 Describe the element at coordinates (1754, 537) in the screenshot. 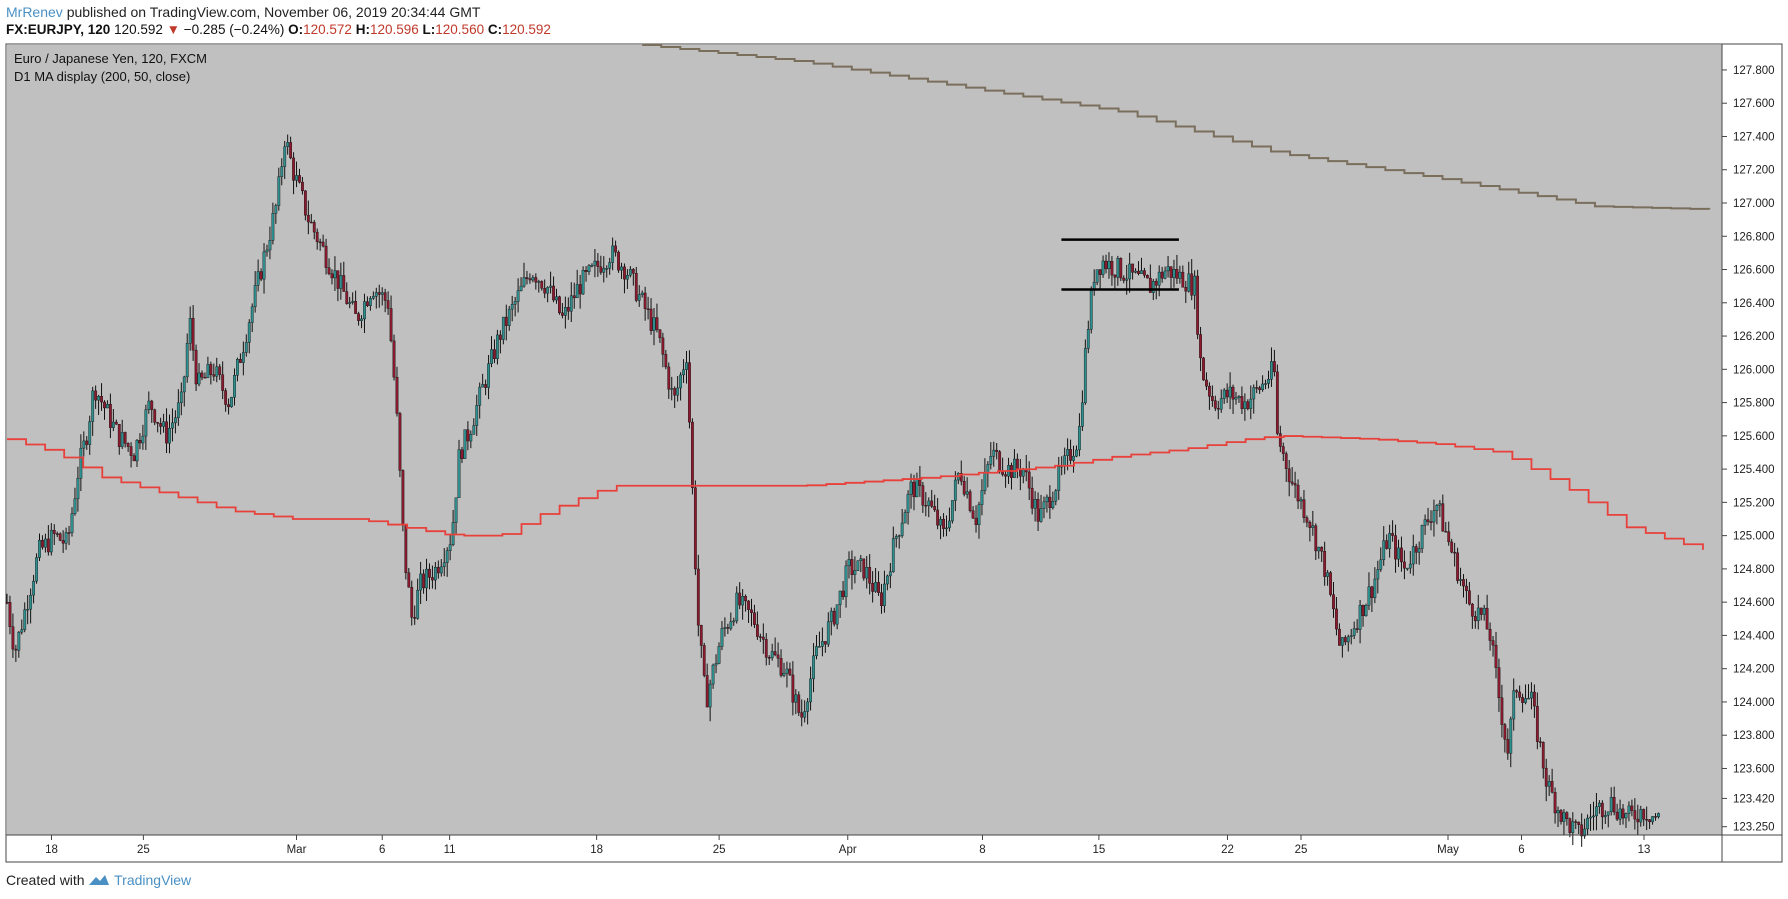

I see `price-tick-label: 125.000` at that location.